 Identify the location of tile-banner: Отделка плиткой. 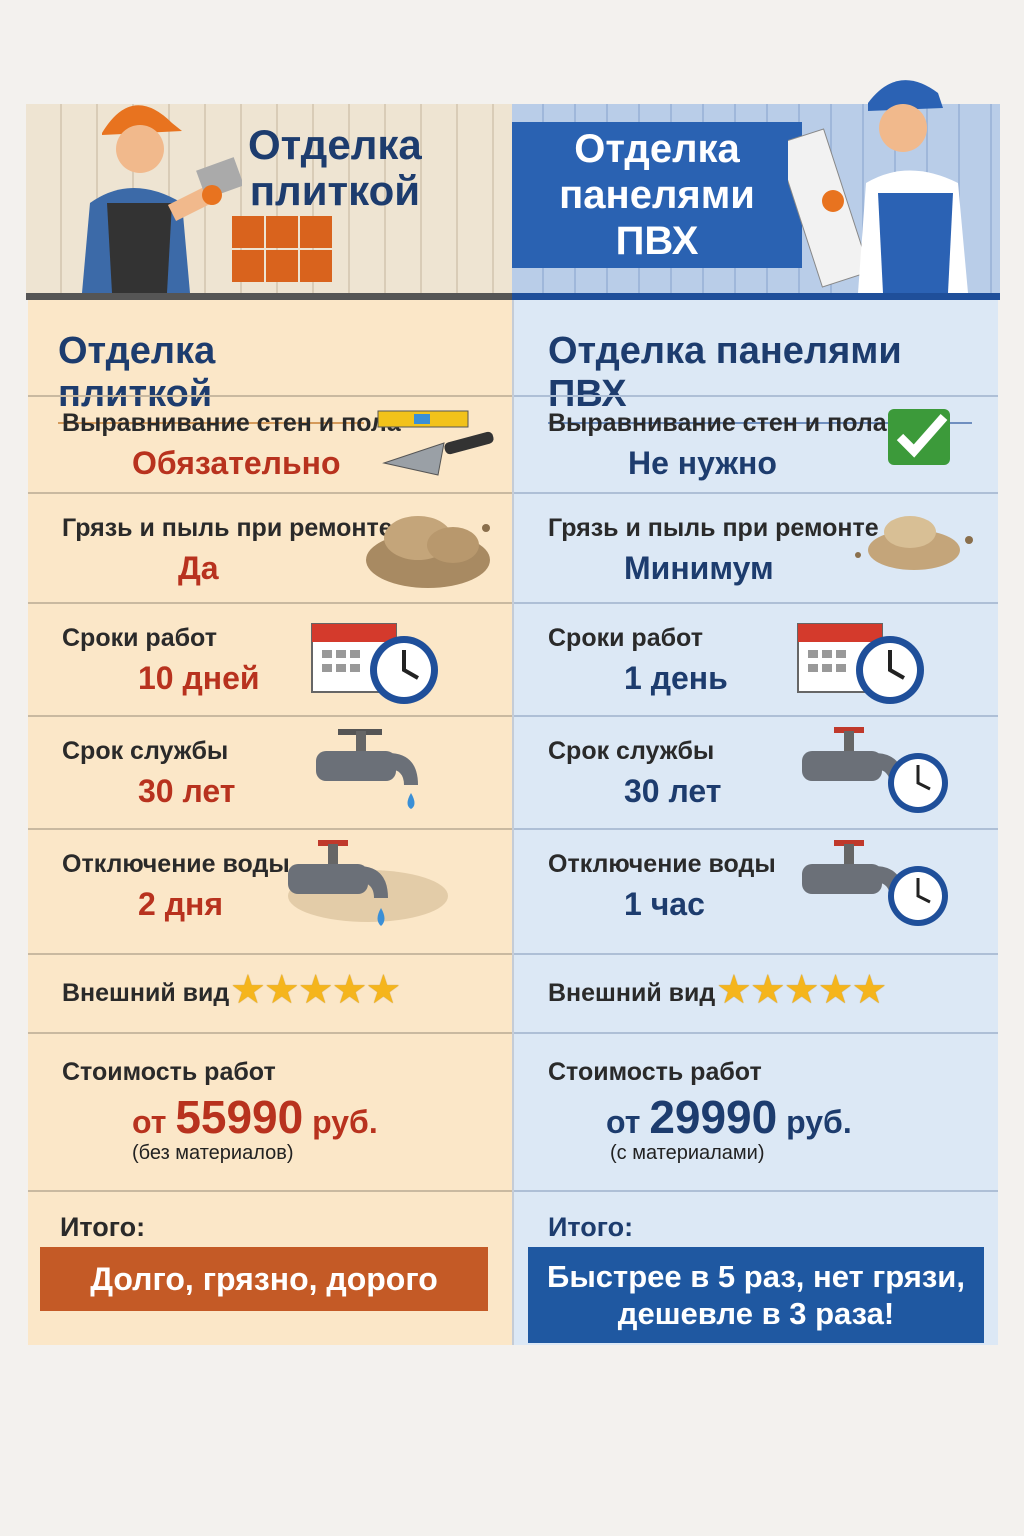
(269, 202).